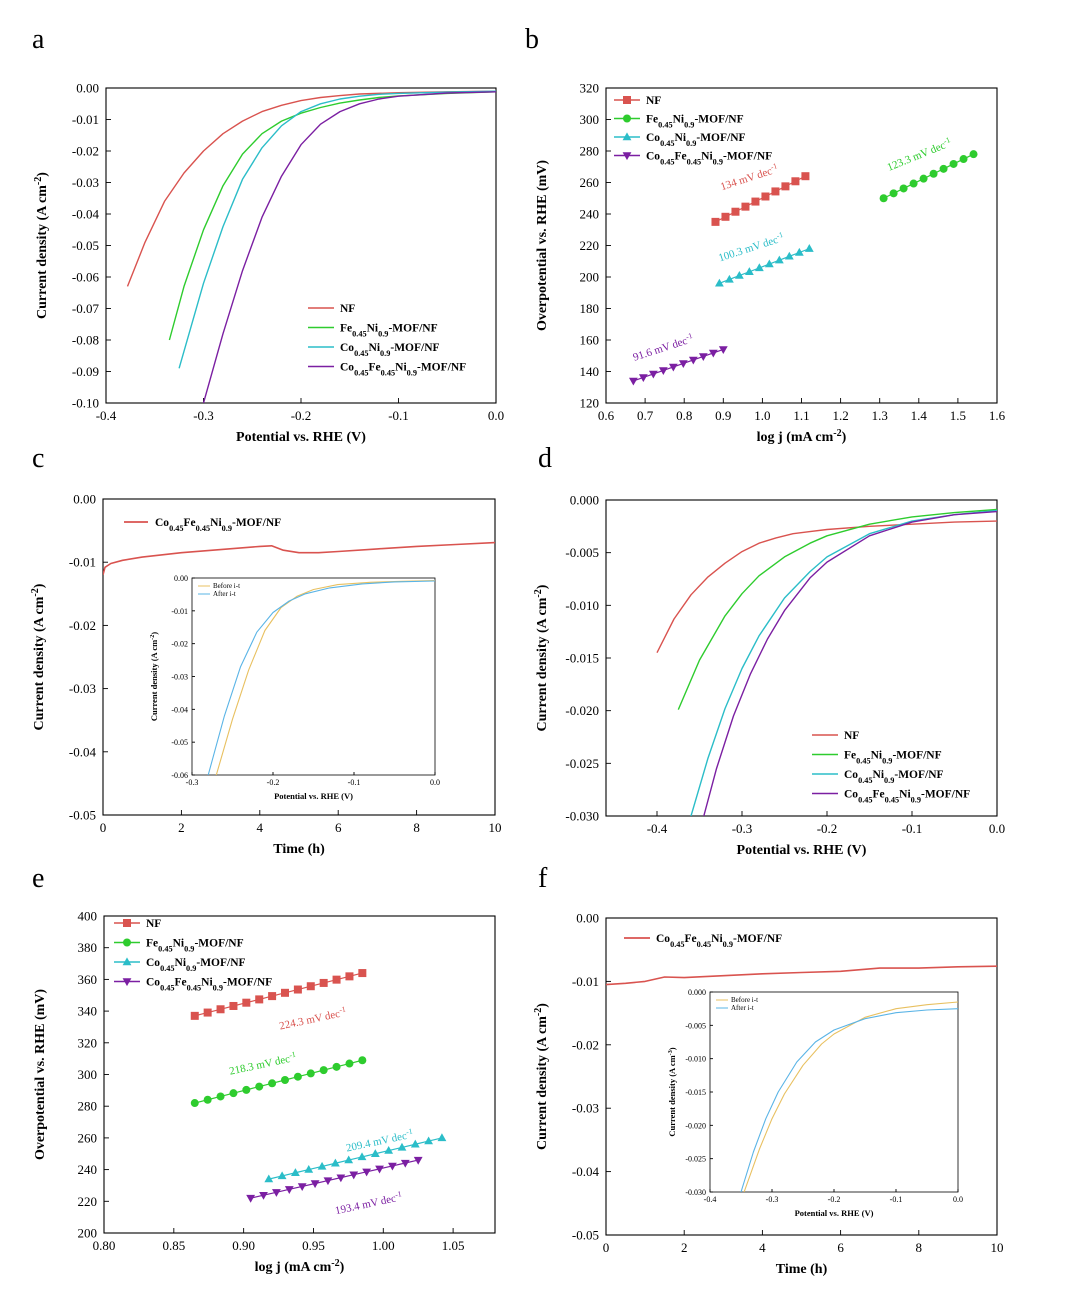 This screenshot has height=1310, width=1080. What do you see at coordinates (801, 975) in the screenshot?
I see `plot-area` at bounding box center [801, 975].